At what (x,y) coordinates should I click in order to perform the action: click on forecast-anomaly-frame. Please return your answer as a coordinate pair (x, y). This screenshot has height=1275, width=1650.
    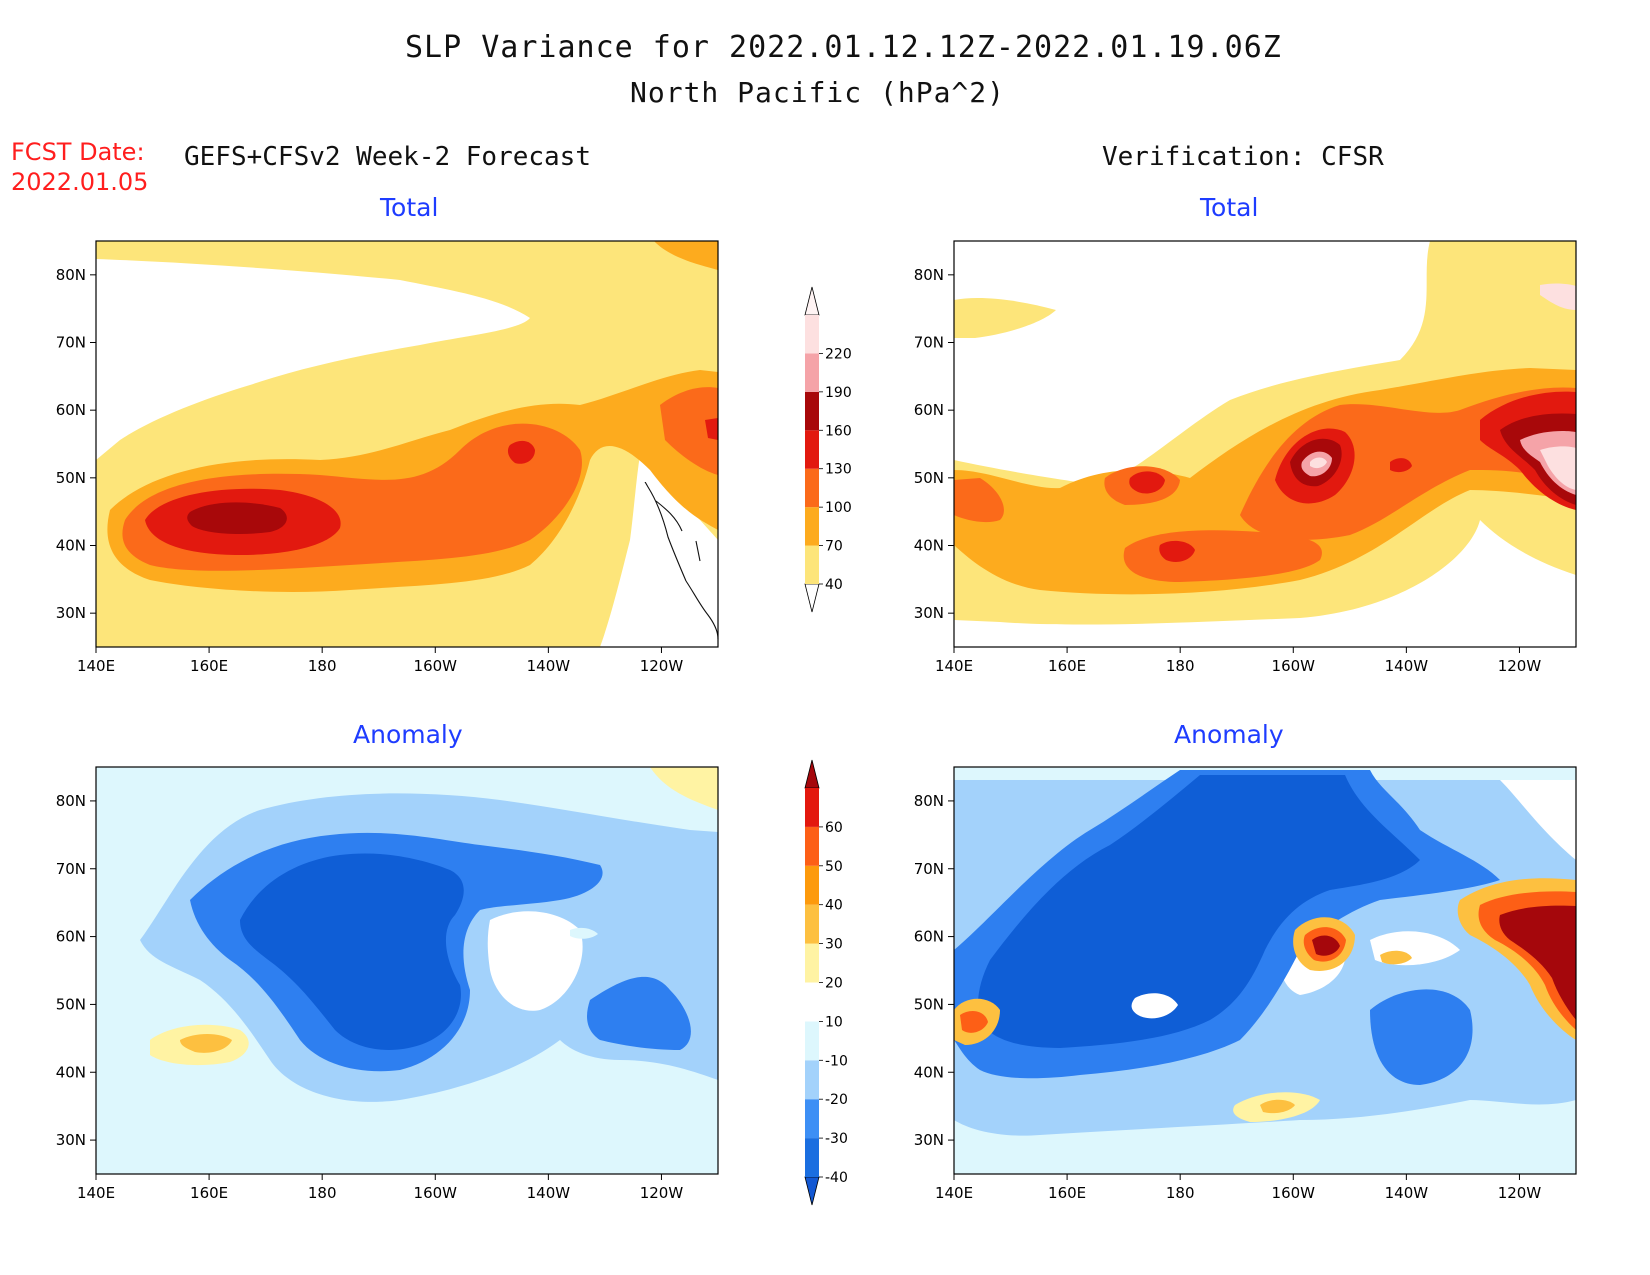
    Looking at the image, I should click on (407, 970).